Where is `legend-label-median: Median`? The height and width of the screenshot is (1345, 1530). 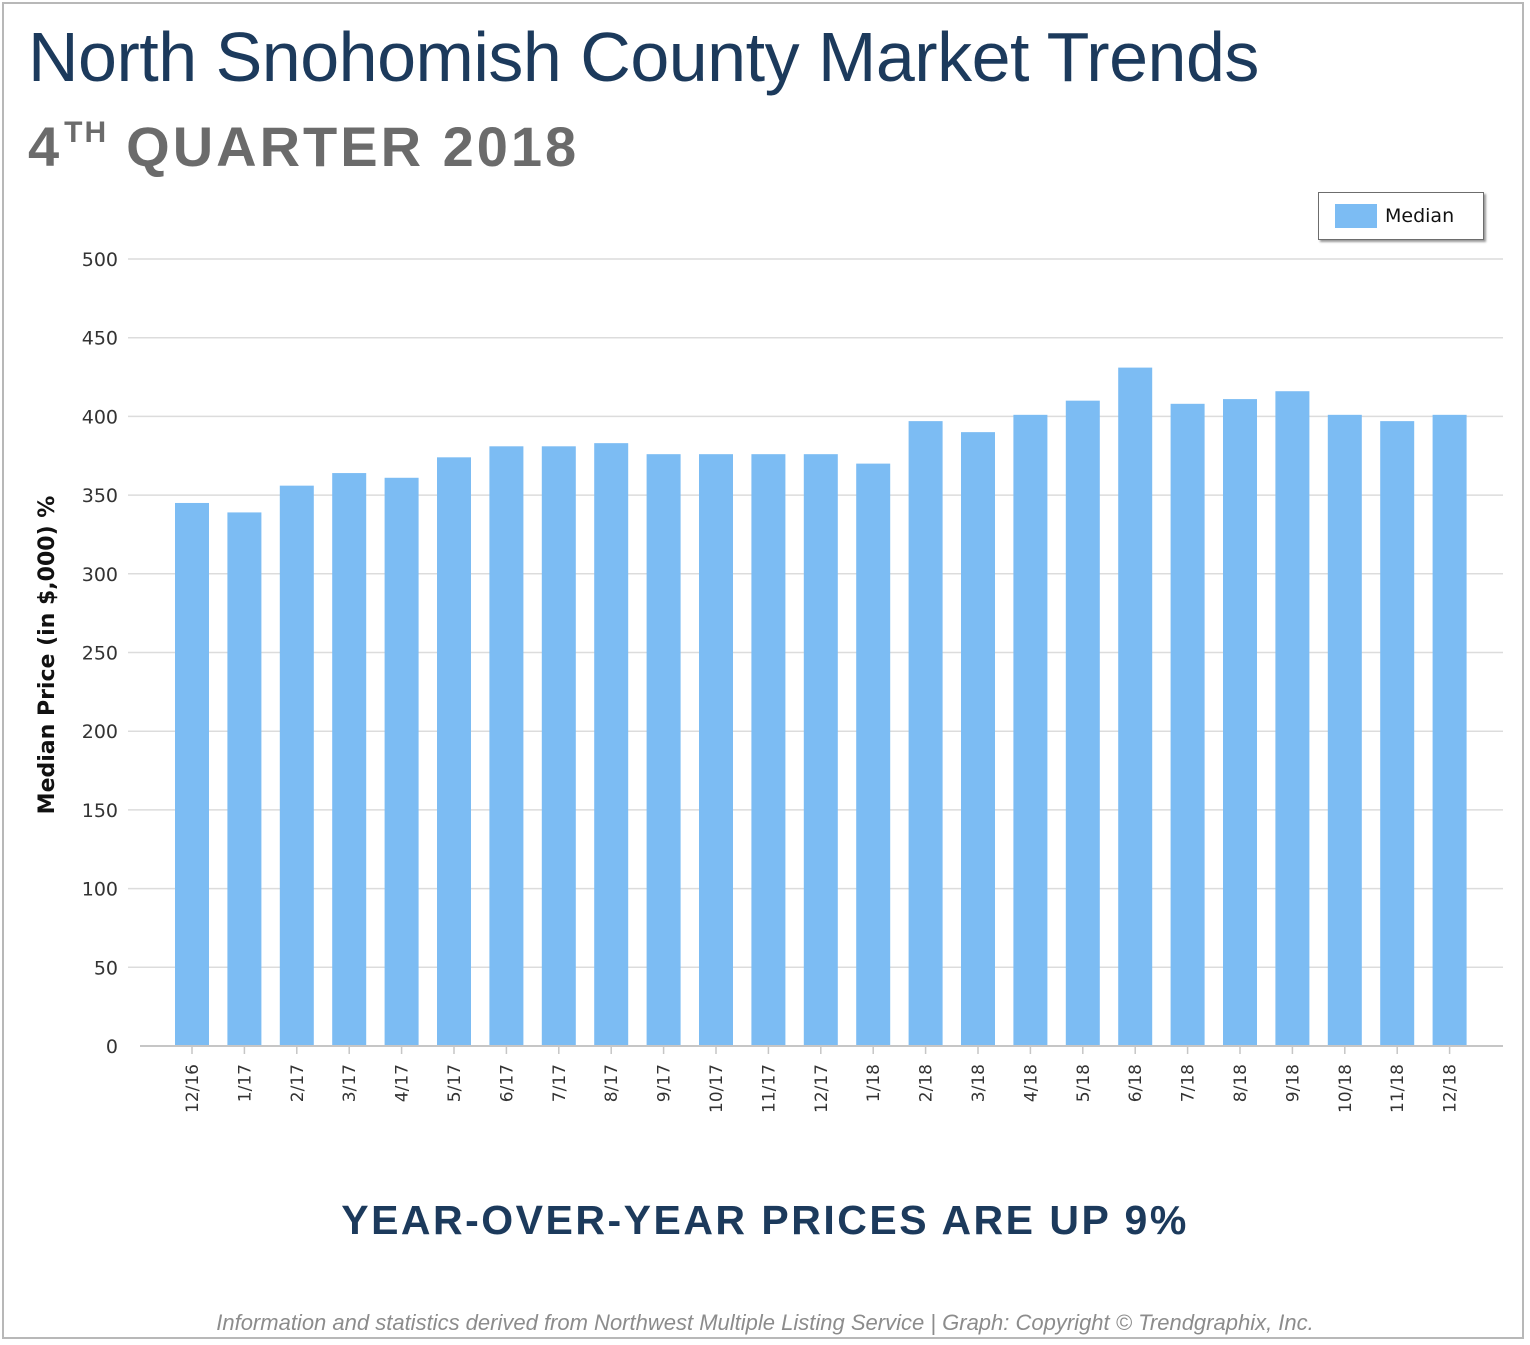 legend-label-median: Median is located at coordinates (1420, 216).